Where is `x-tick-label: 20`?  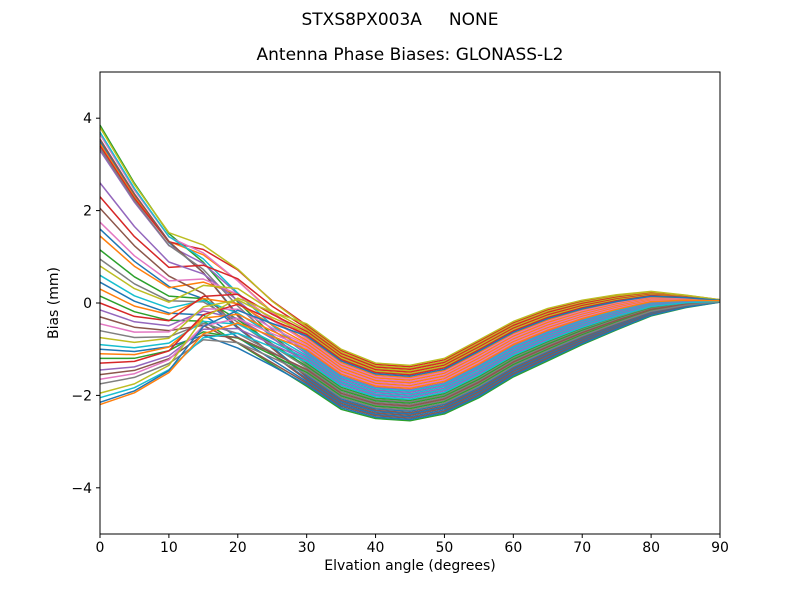 x-tick-label: 20 is located at coordinates (238, 548).